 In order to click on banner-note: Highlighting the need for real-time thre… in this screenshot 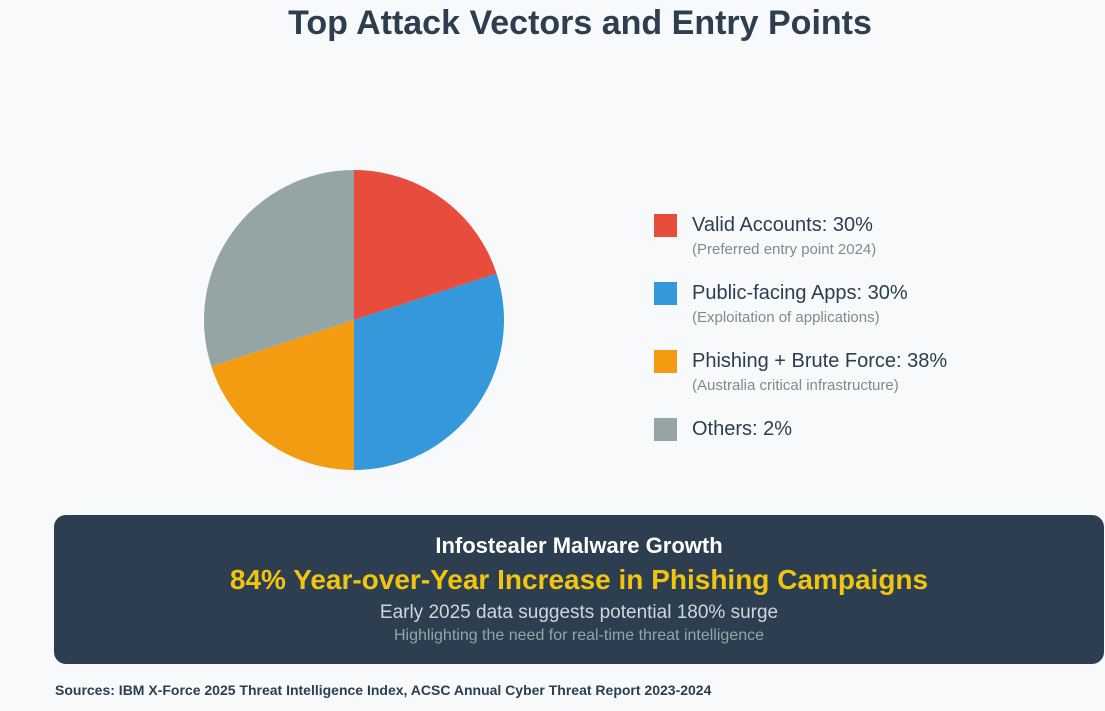, I will do `click(579, 635)`.